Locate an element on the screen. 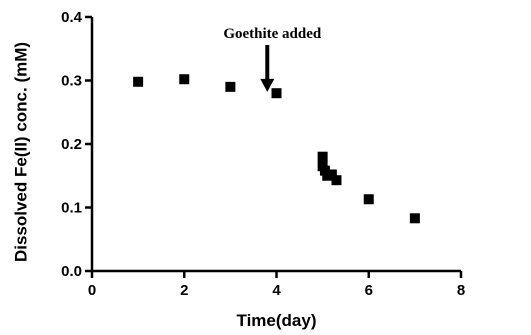 This screenshot has width=531, height=335. x-axis: 0 2 4 6 8 is located at coordinates (276, 284).